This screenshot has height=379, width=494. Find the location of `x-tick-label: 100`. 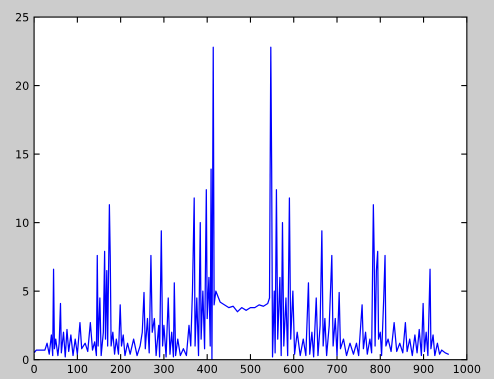

x-tick-label: 100 is located at coordinates (78, 369).